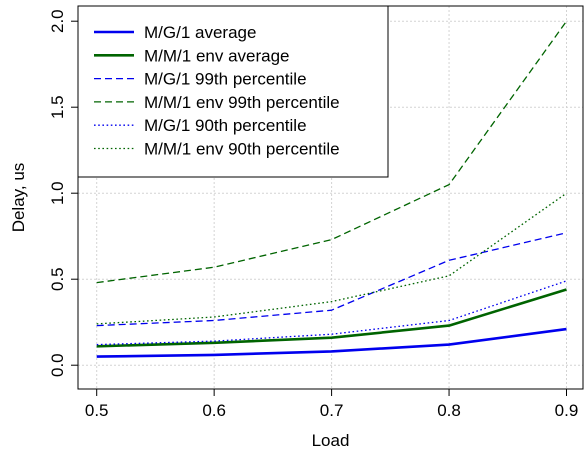  Describe the element at coordinates (57, 193) in the screenshot. I see `y-tick-label-2: 1.0` at that location.